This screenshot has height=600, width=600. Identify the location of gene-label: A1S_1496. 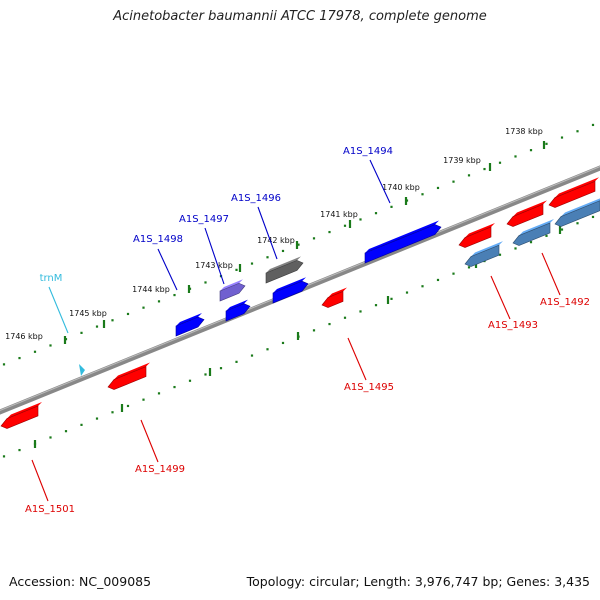
(256, 198).